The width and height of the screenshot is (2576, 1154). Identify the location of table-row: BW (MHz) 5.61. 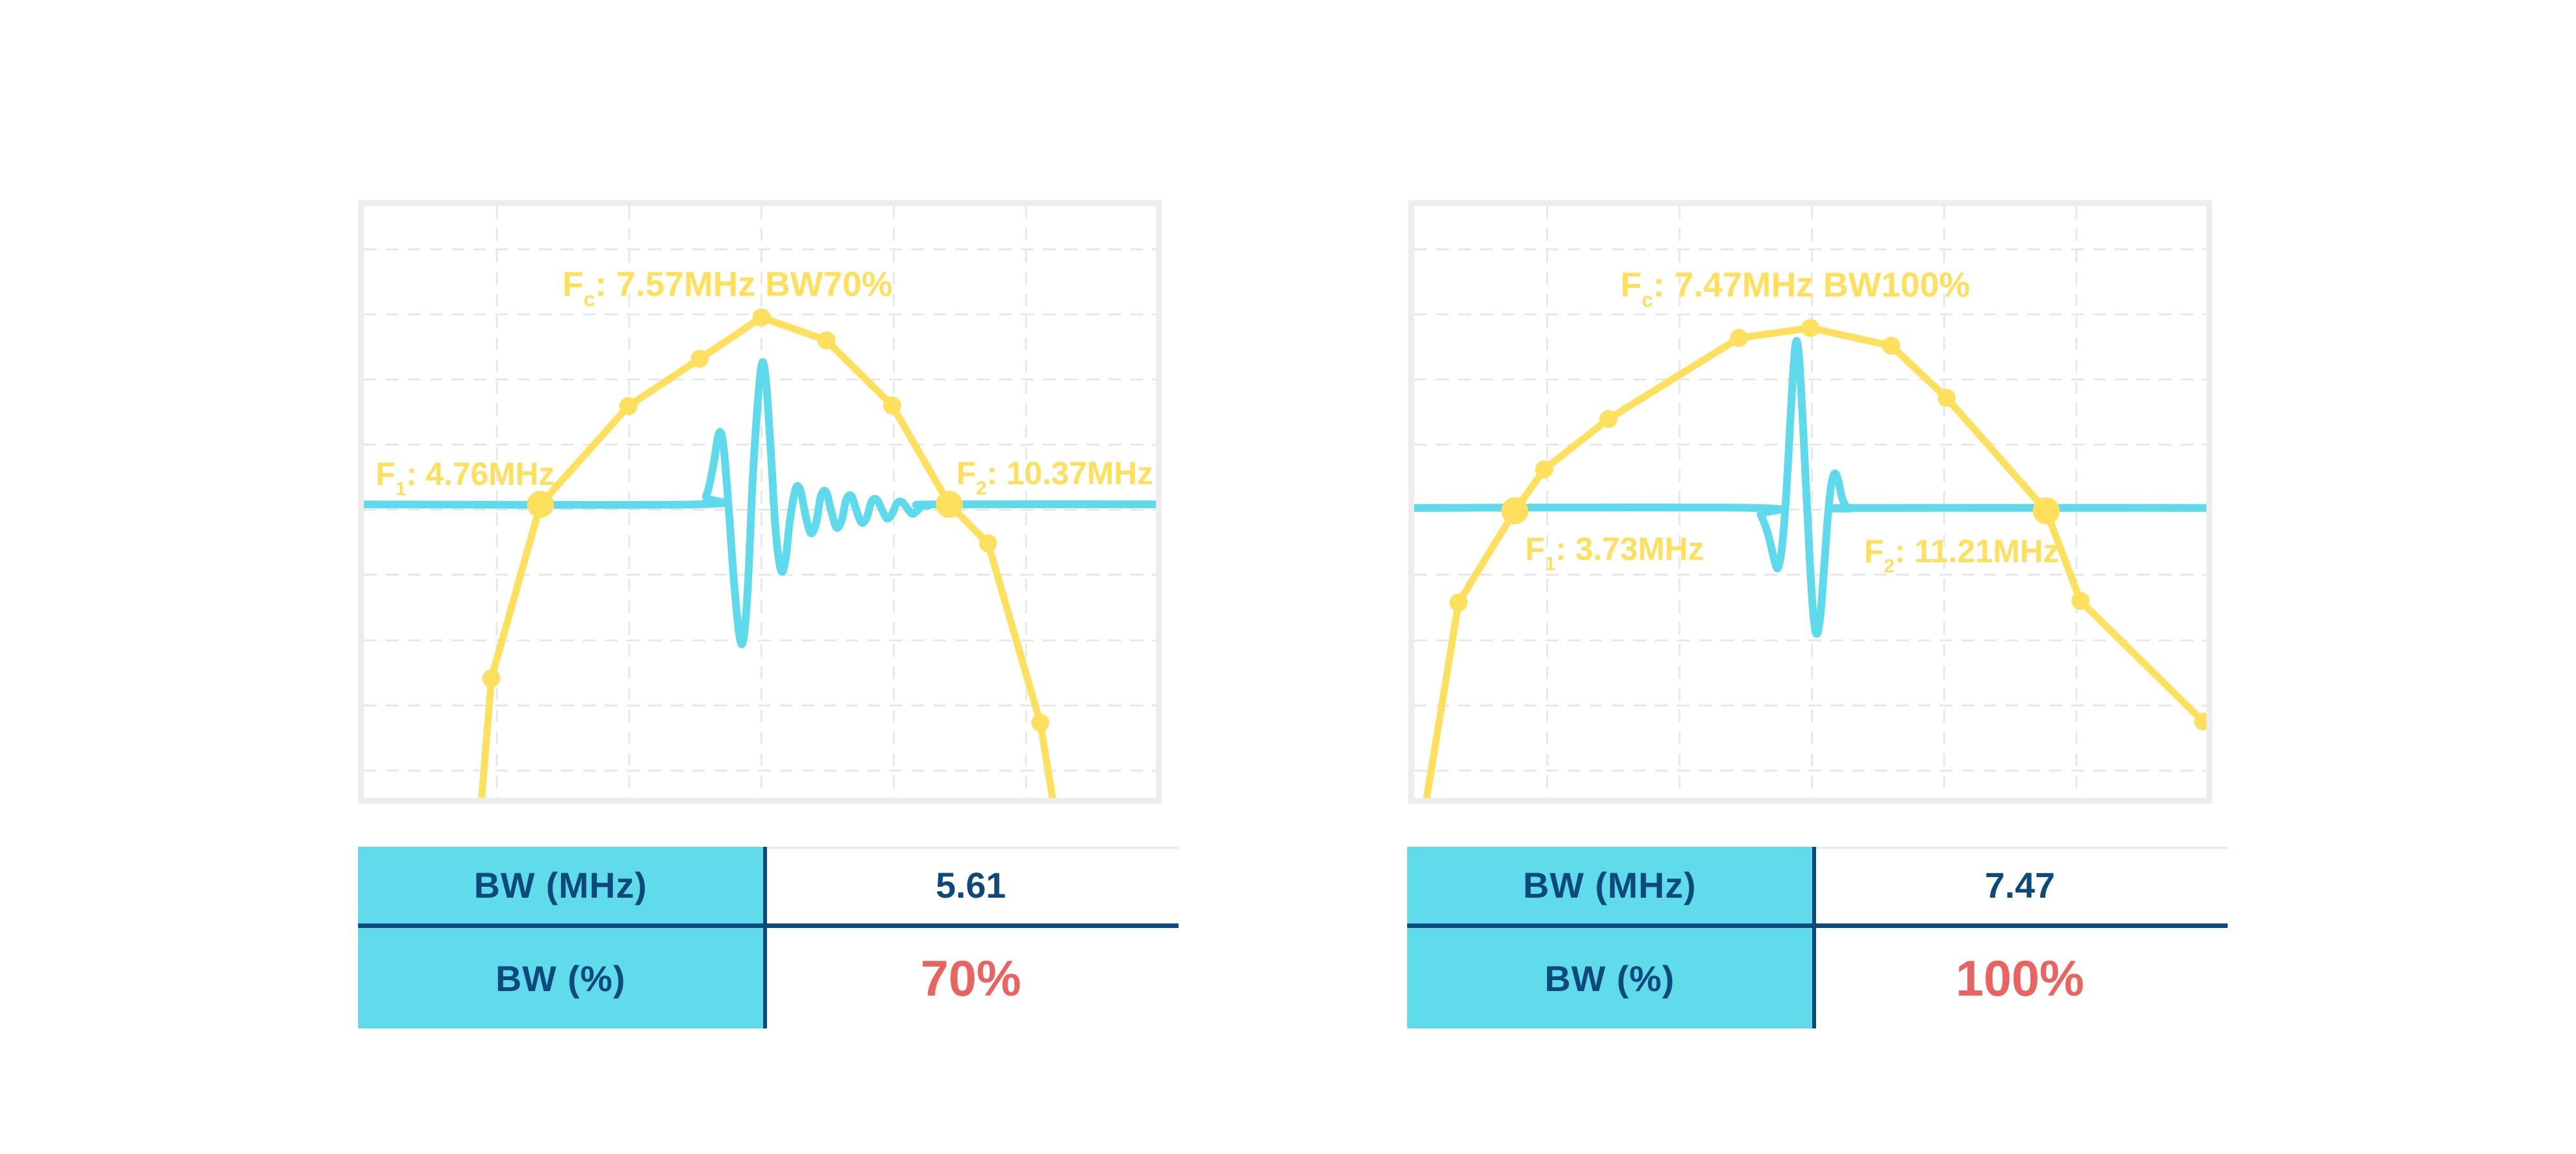
(769, 885).